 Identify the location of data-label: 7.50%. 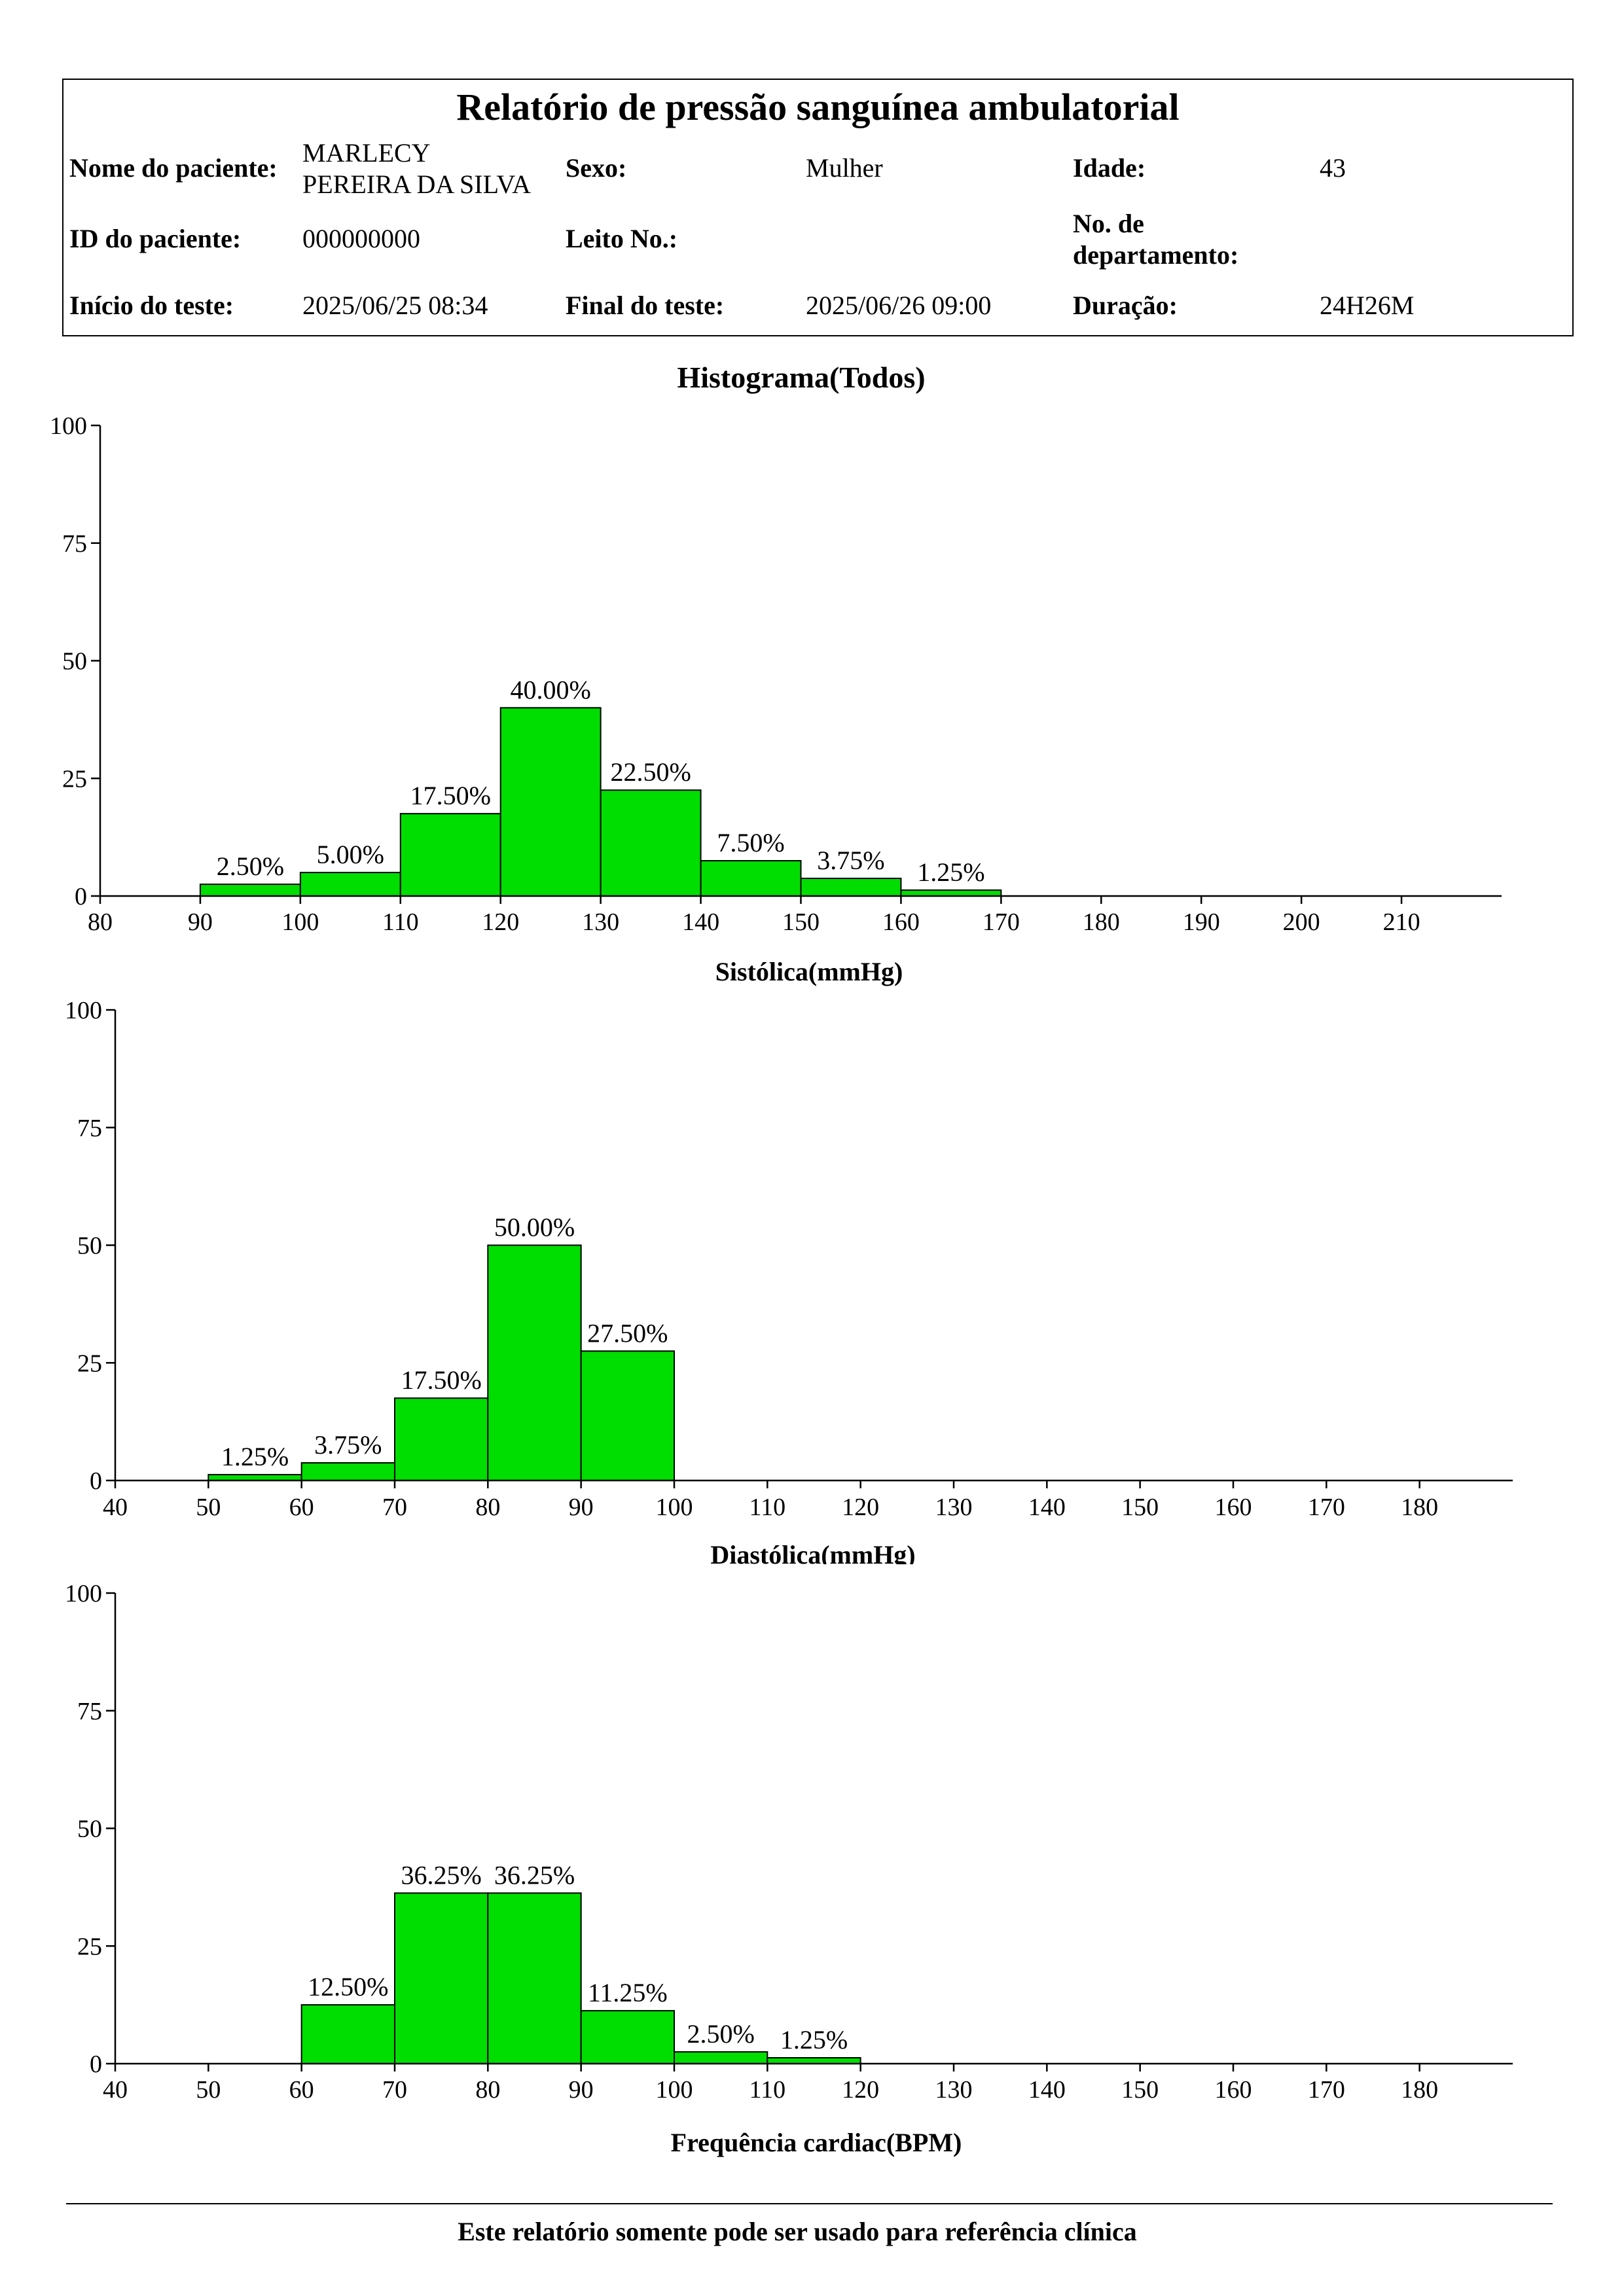
(750, 842).